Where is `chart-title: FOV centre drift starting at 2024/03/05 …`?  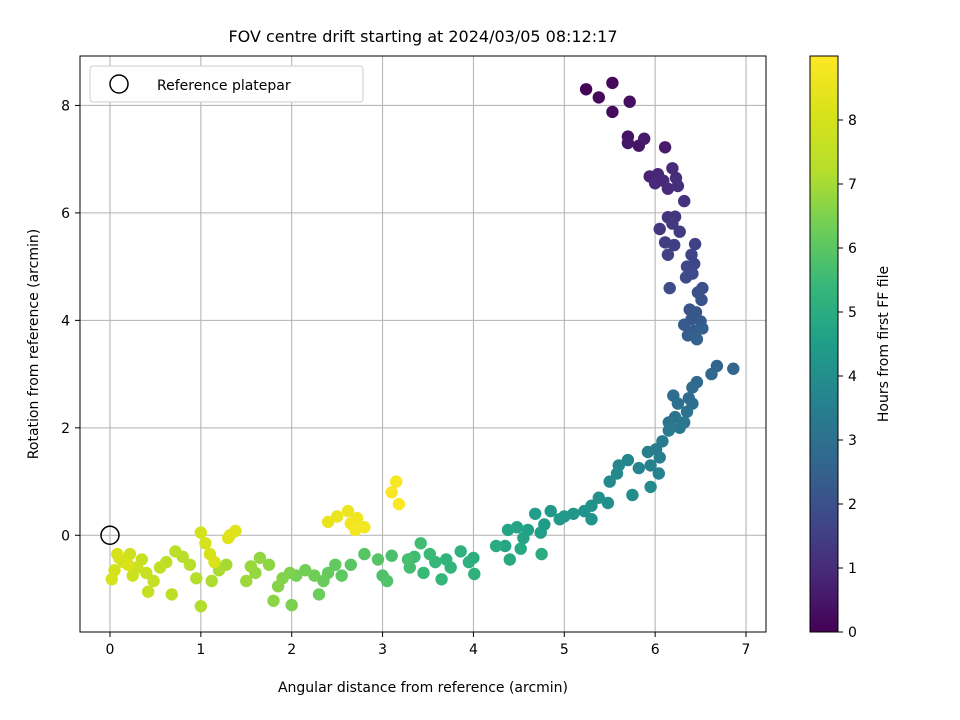
chart-title: FOV centre drift starting at 2024/03/05 … is located at coordinates (422, 36).